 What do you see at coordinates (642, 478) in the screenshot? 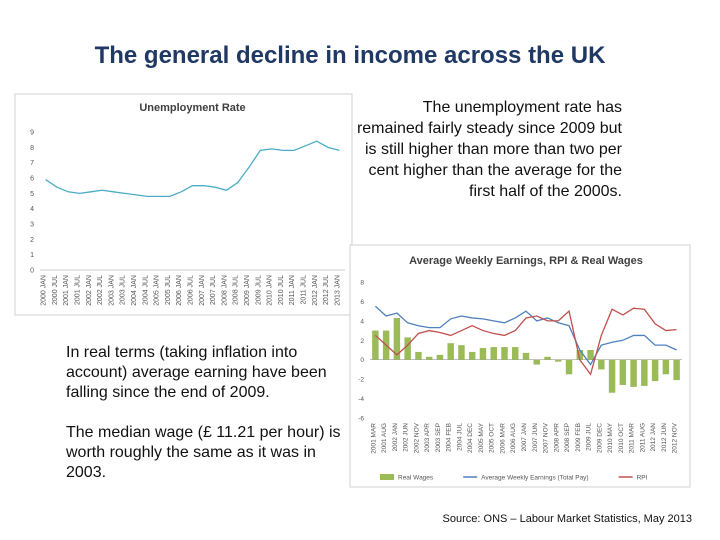
I see `legend-label: RPI` at bounding box center [642, 478].